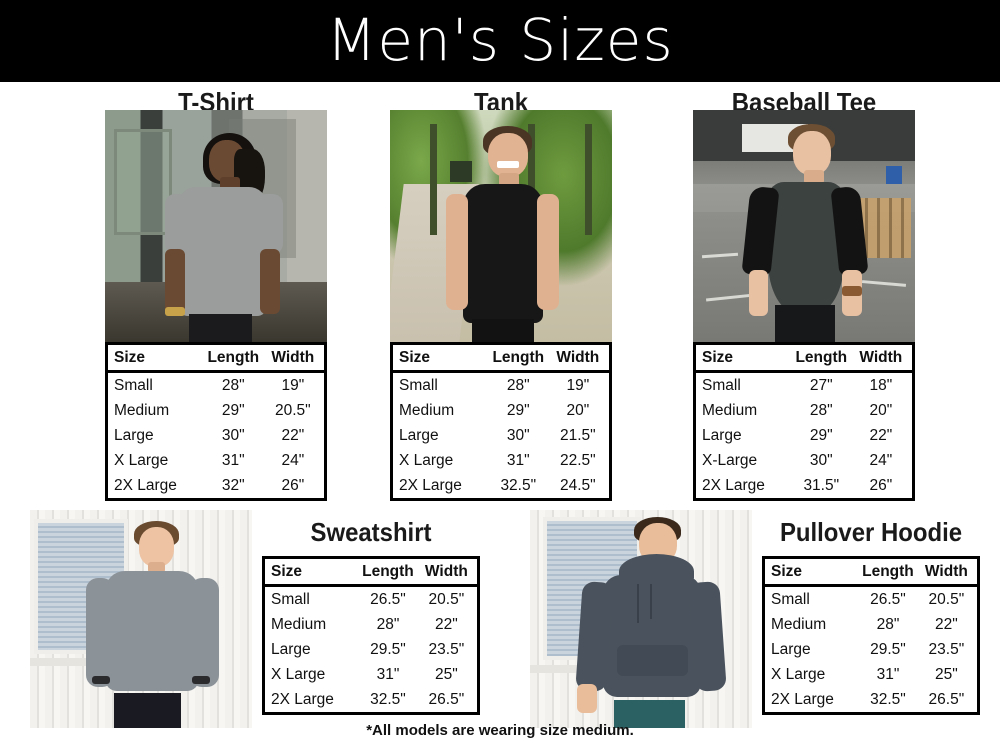  I want to click on header-band: Men's Sizes, so click(500, 41).